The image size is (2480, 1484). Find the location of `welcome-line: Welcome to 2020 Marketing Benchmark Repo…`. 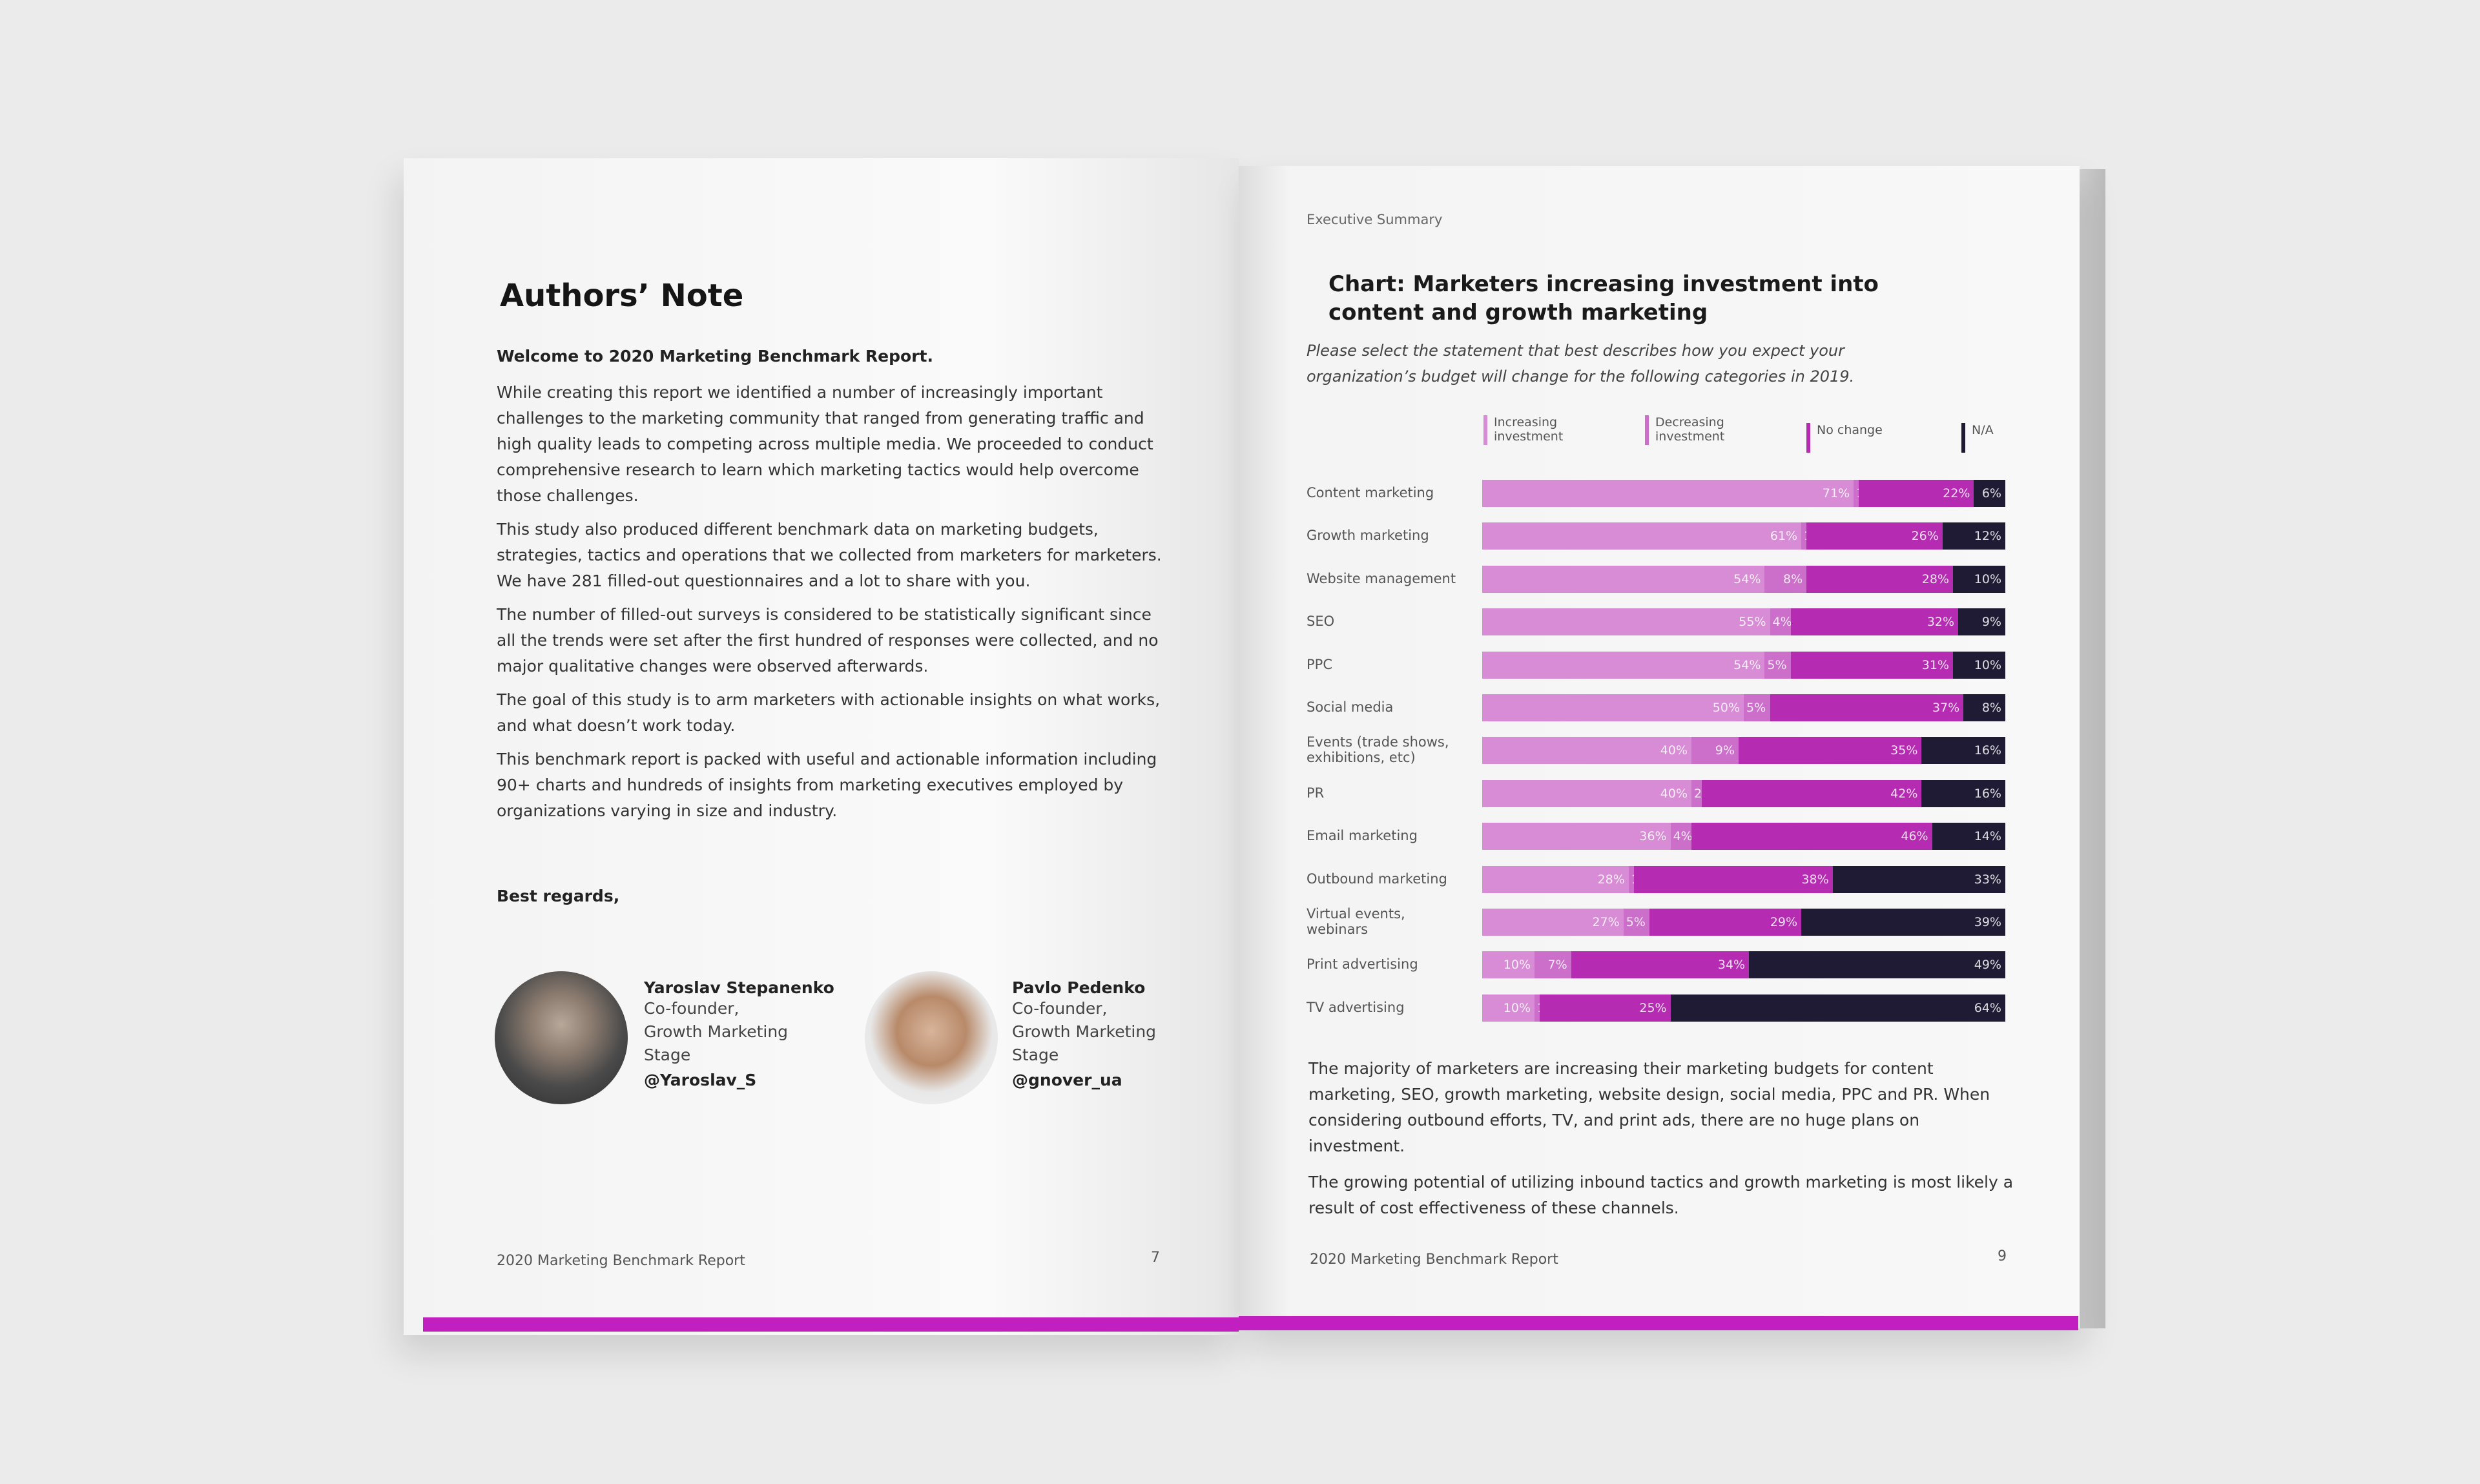

welcome-line: Welcome to 2020 Marketing Benchmark Repo… is located at coordinates (715, 356).